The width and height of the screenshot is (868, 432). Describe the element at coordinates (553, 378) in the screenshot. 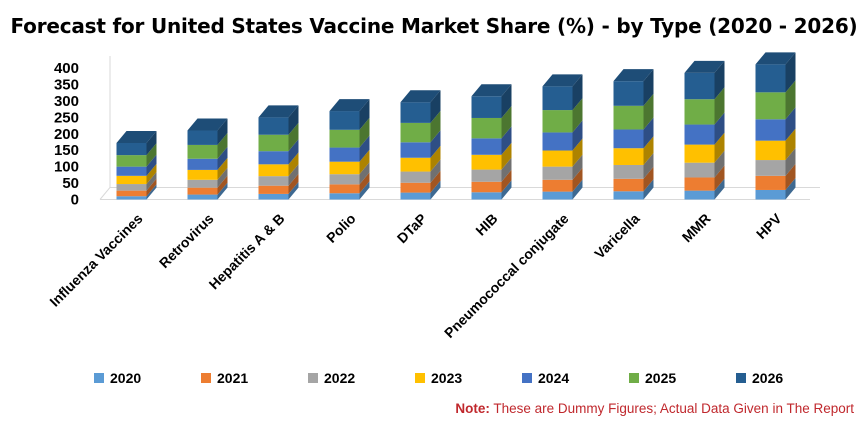

I see `legend-label: 2024` at that location.